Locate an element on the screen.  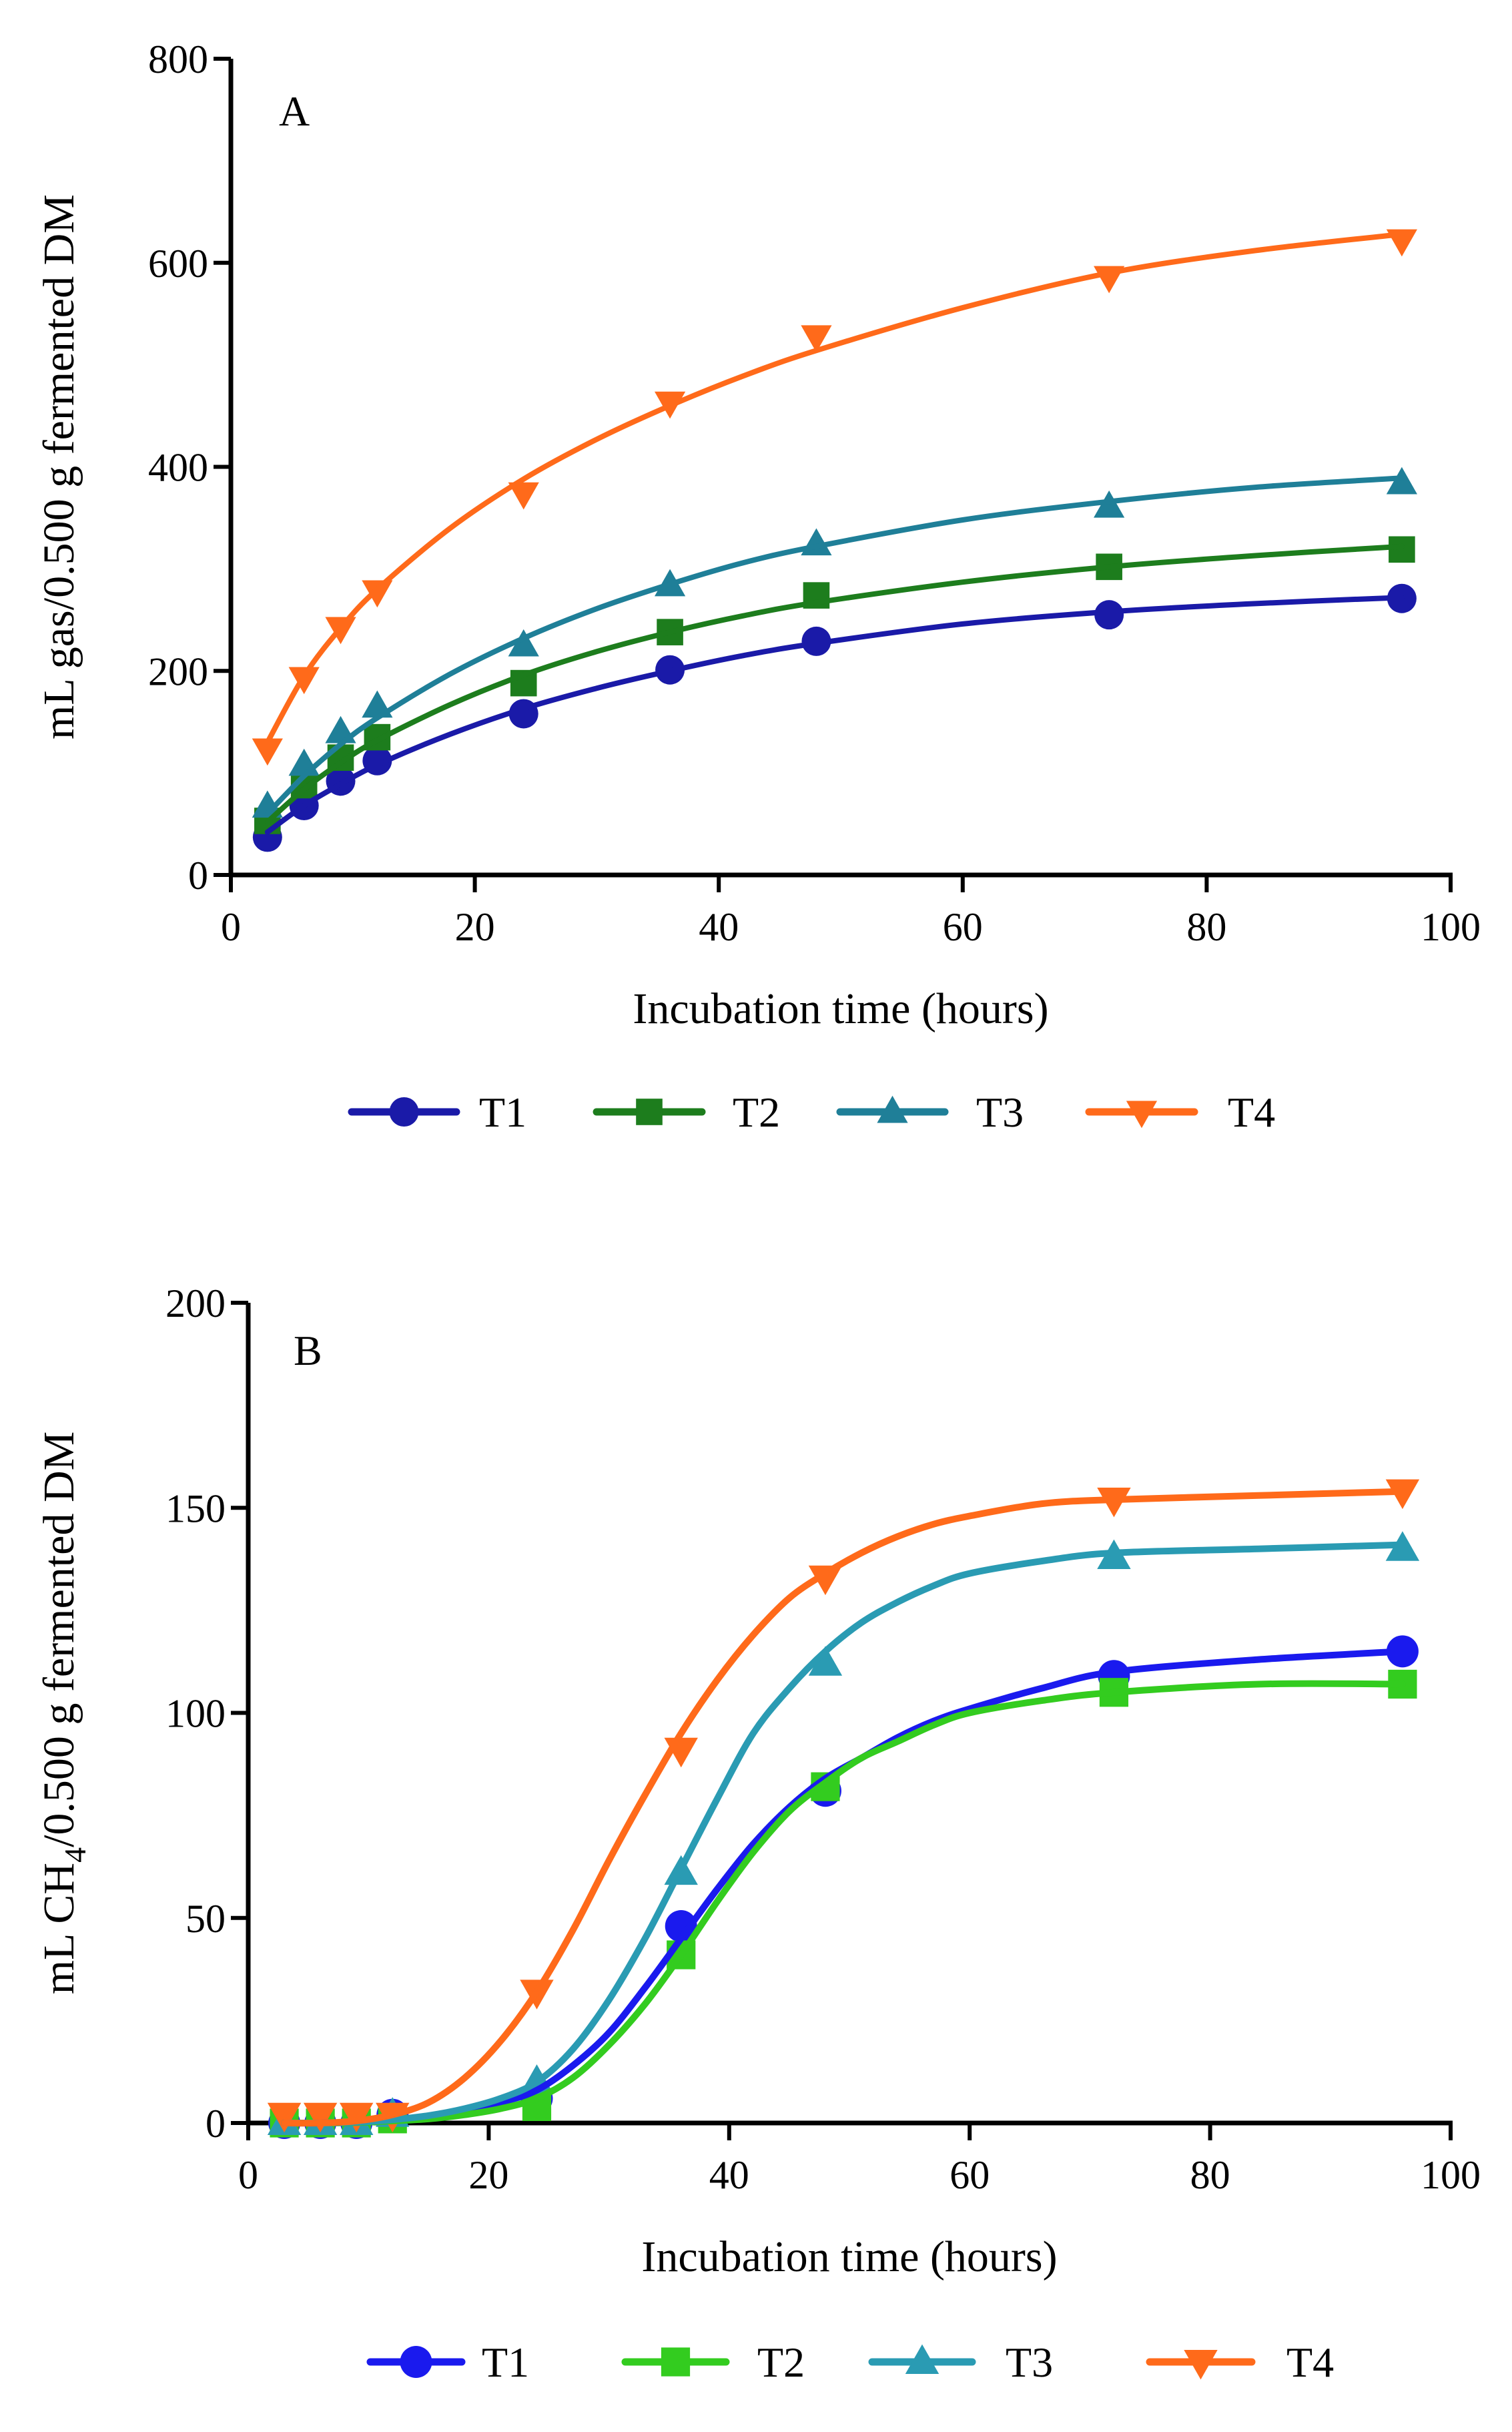
y-tick-label: 400 is located at coordinates (178, 468).